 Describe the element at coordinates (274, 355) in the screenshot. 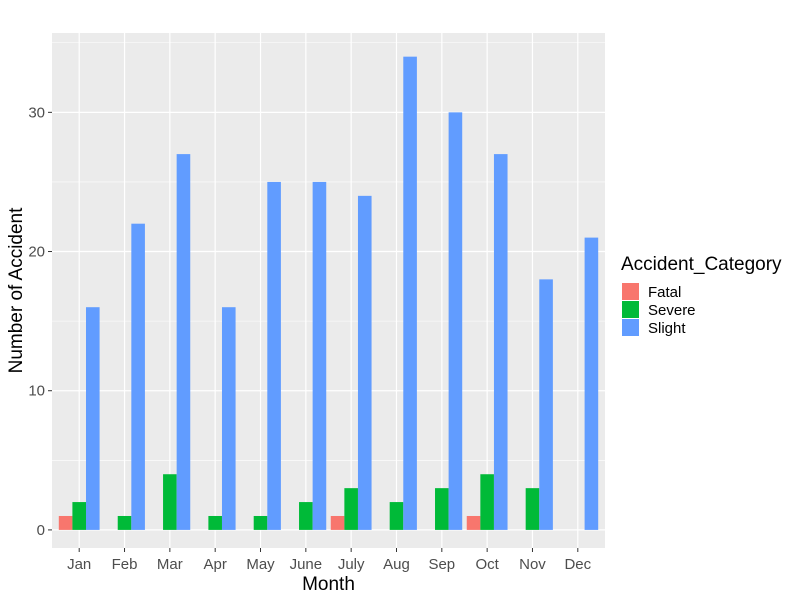

I see `bar-slight-may` at that location.